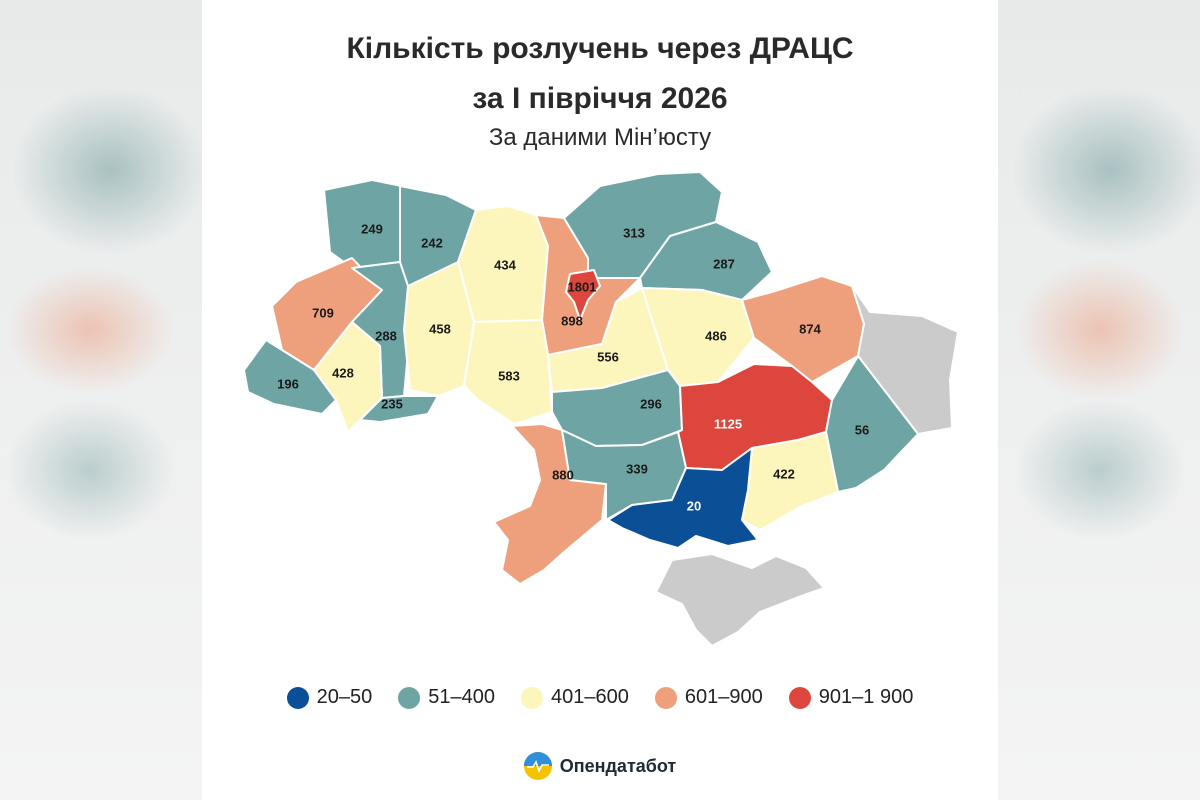 Image resolution: width=1200 pixels, height=800 pixels. I want to click on value-label-kharkiv: 874, so click(810, 328).